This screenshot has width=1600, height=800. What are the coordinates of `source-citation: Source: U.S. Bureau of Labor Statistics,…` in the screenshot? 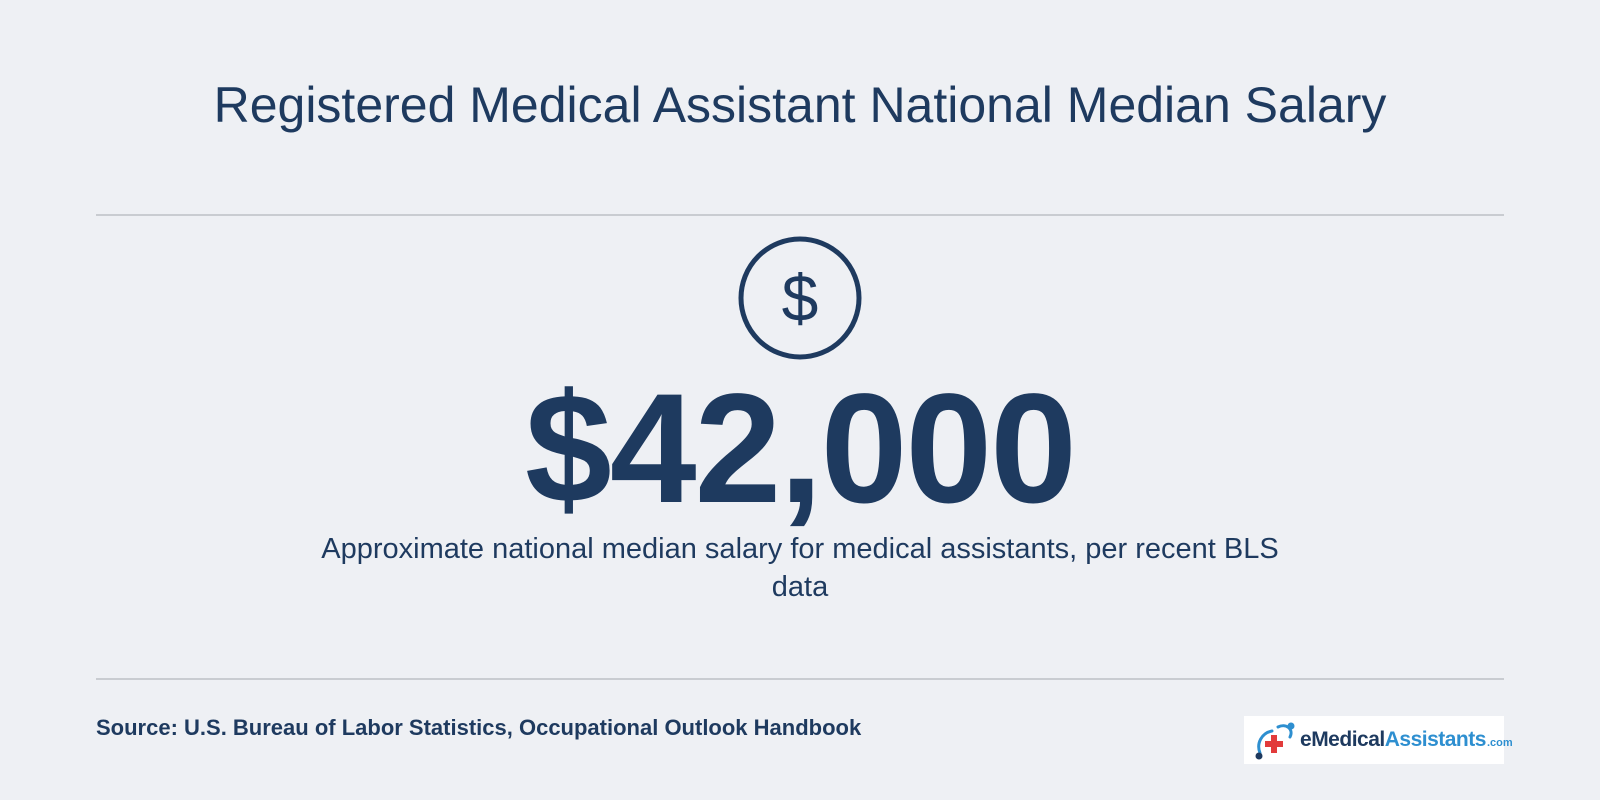 It's located at (479, 727).